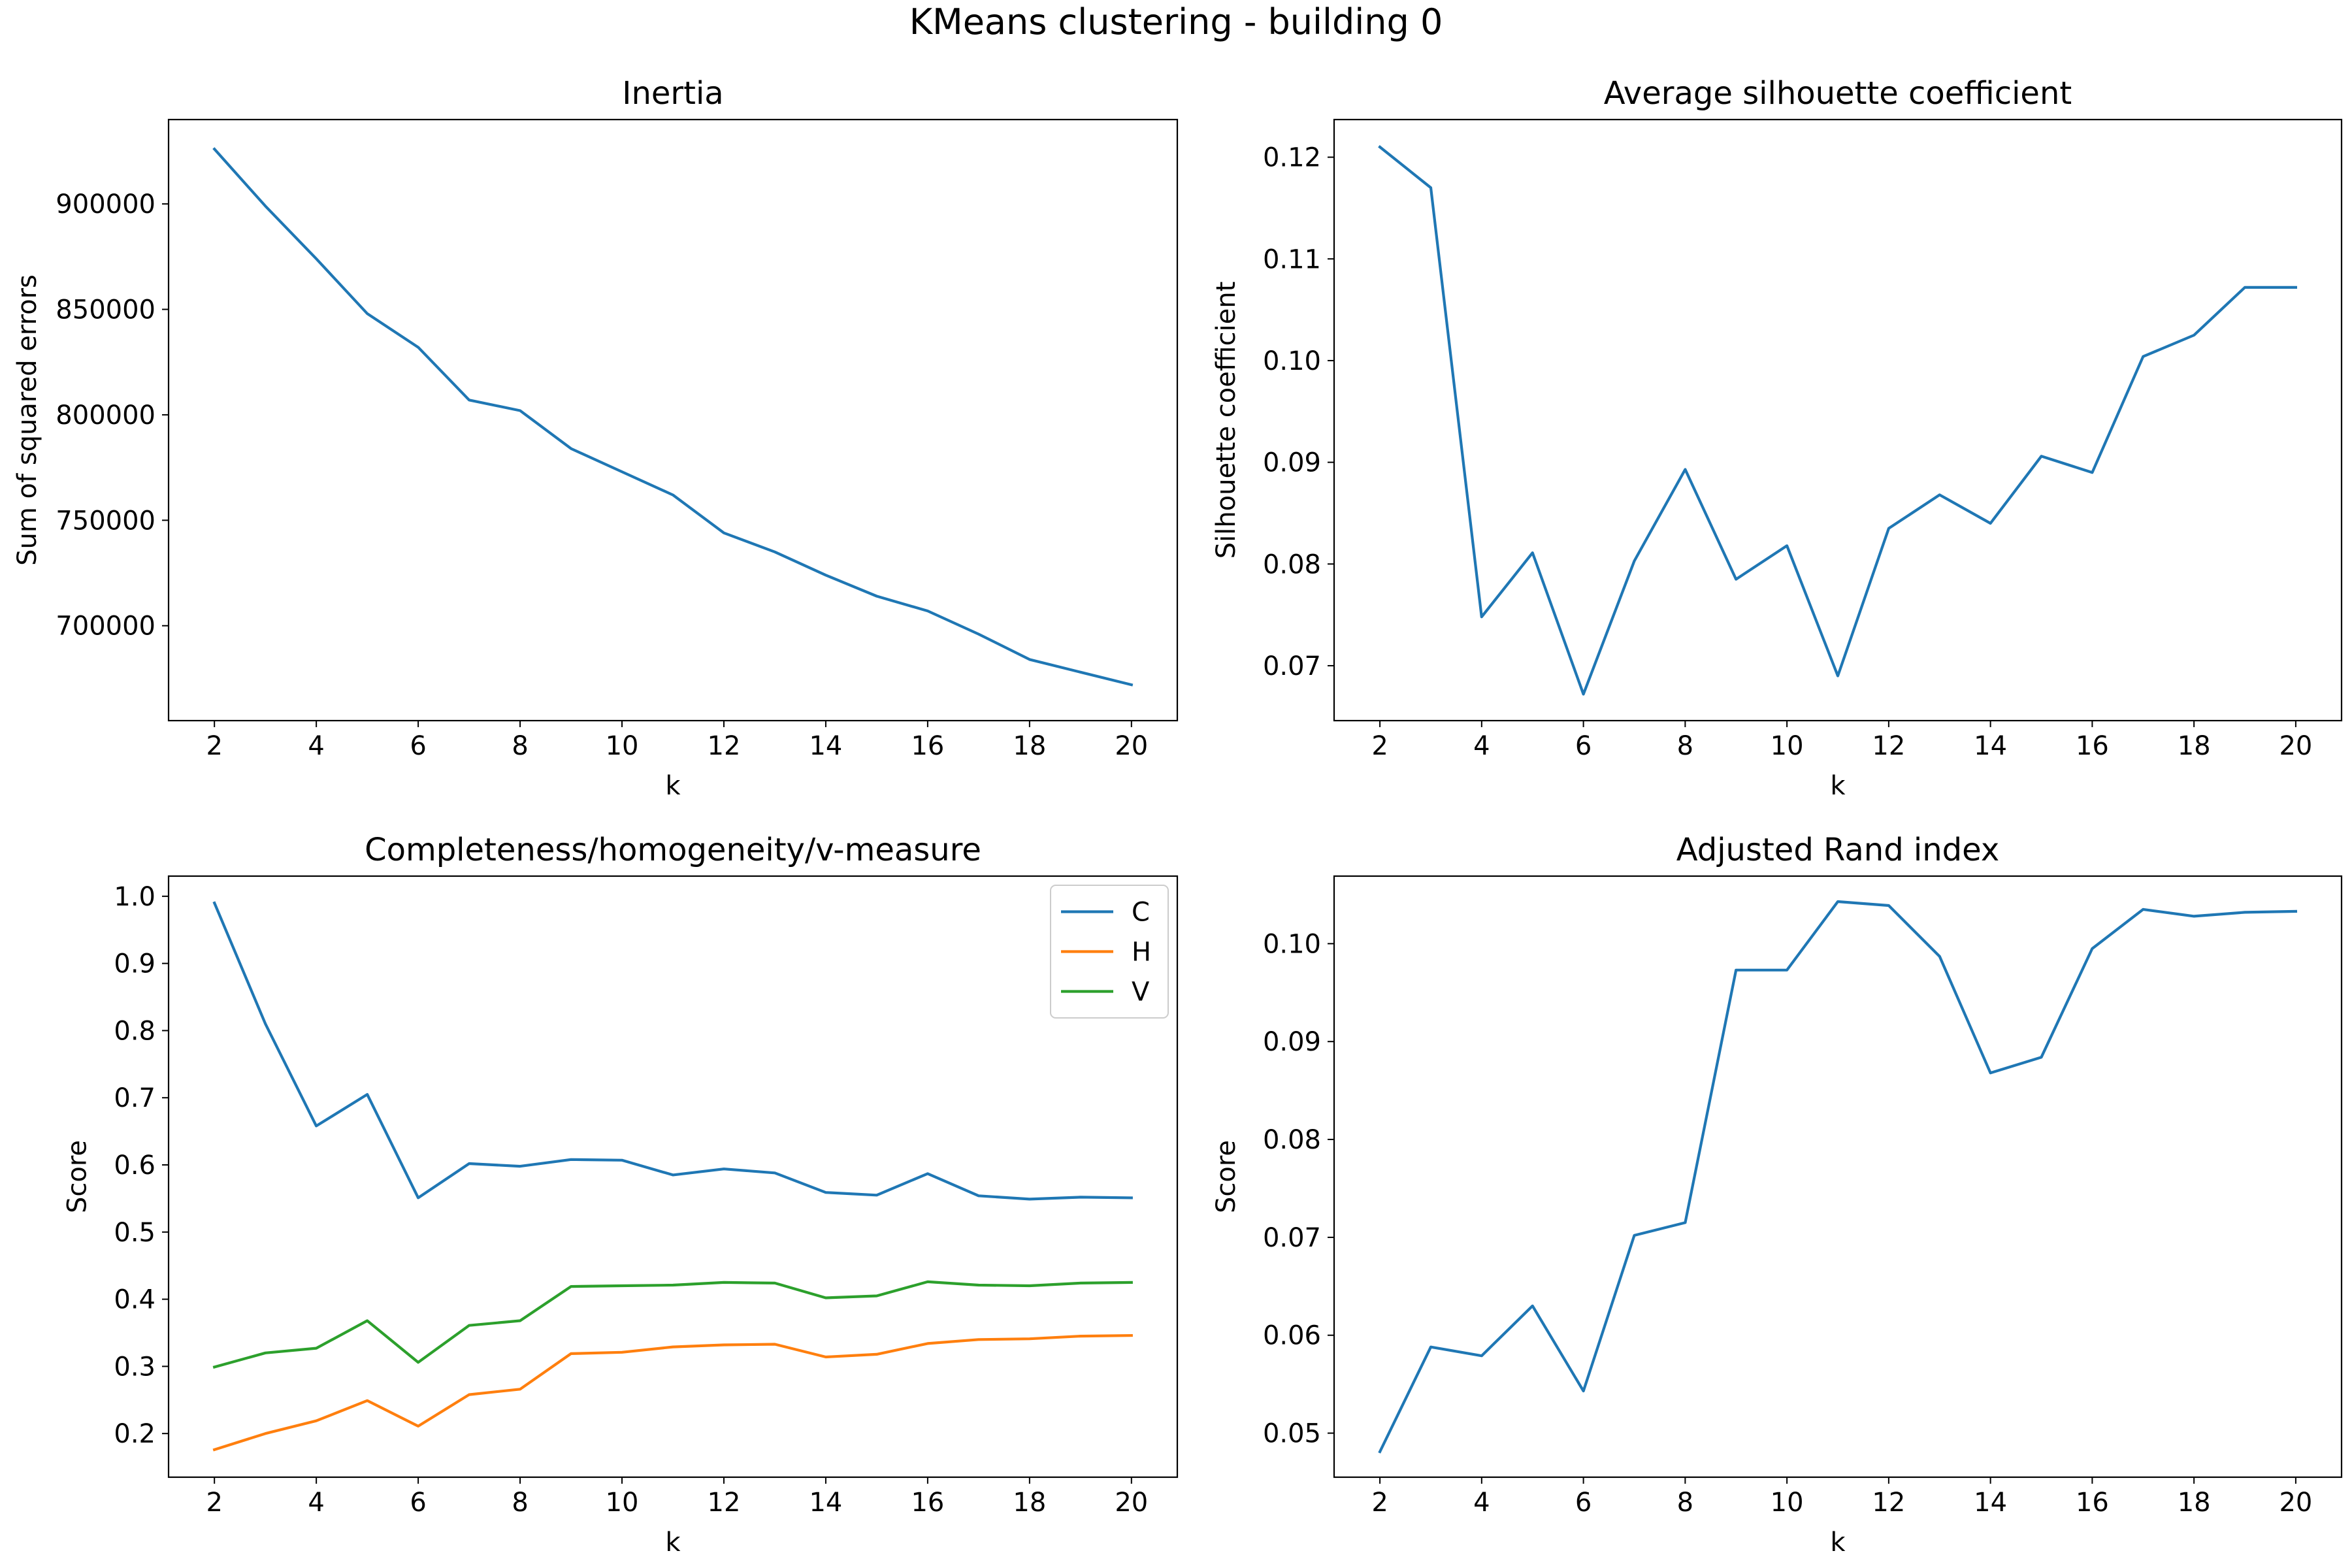 The image size is (2352, 1568). Describe the element at coordinates (134, 1098) in the screenshot. I see `chart-3-y-tick-label: 0.7` at that location.